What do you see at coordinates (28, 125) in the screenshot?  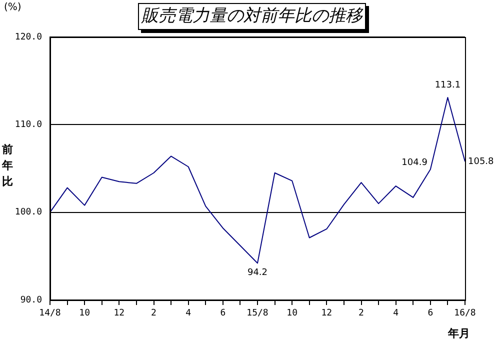 I see `y-tick-label: 110.0` at bounding box center [28, 125].